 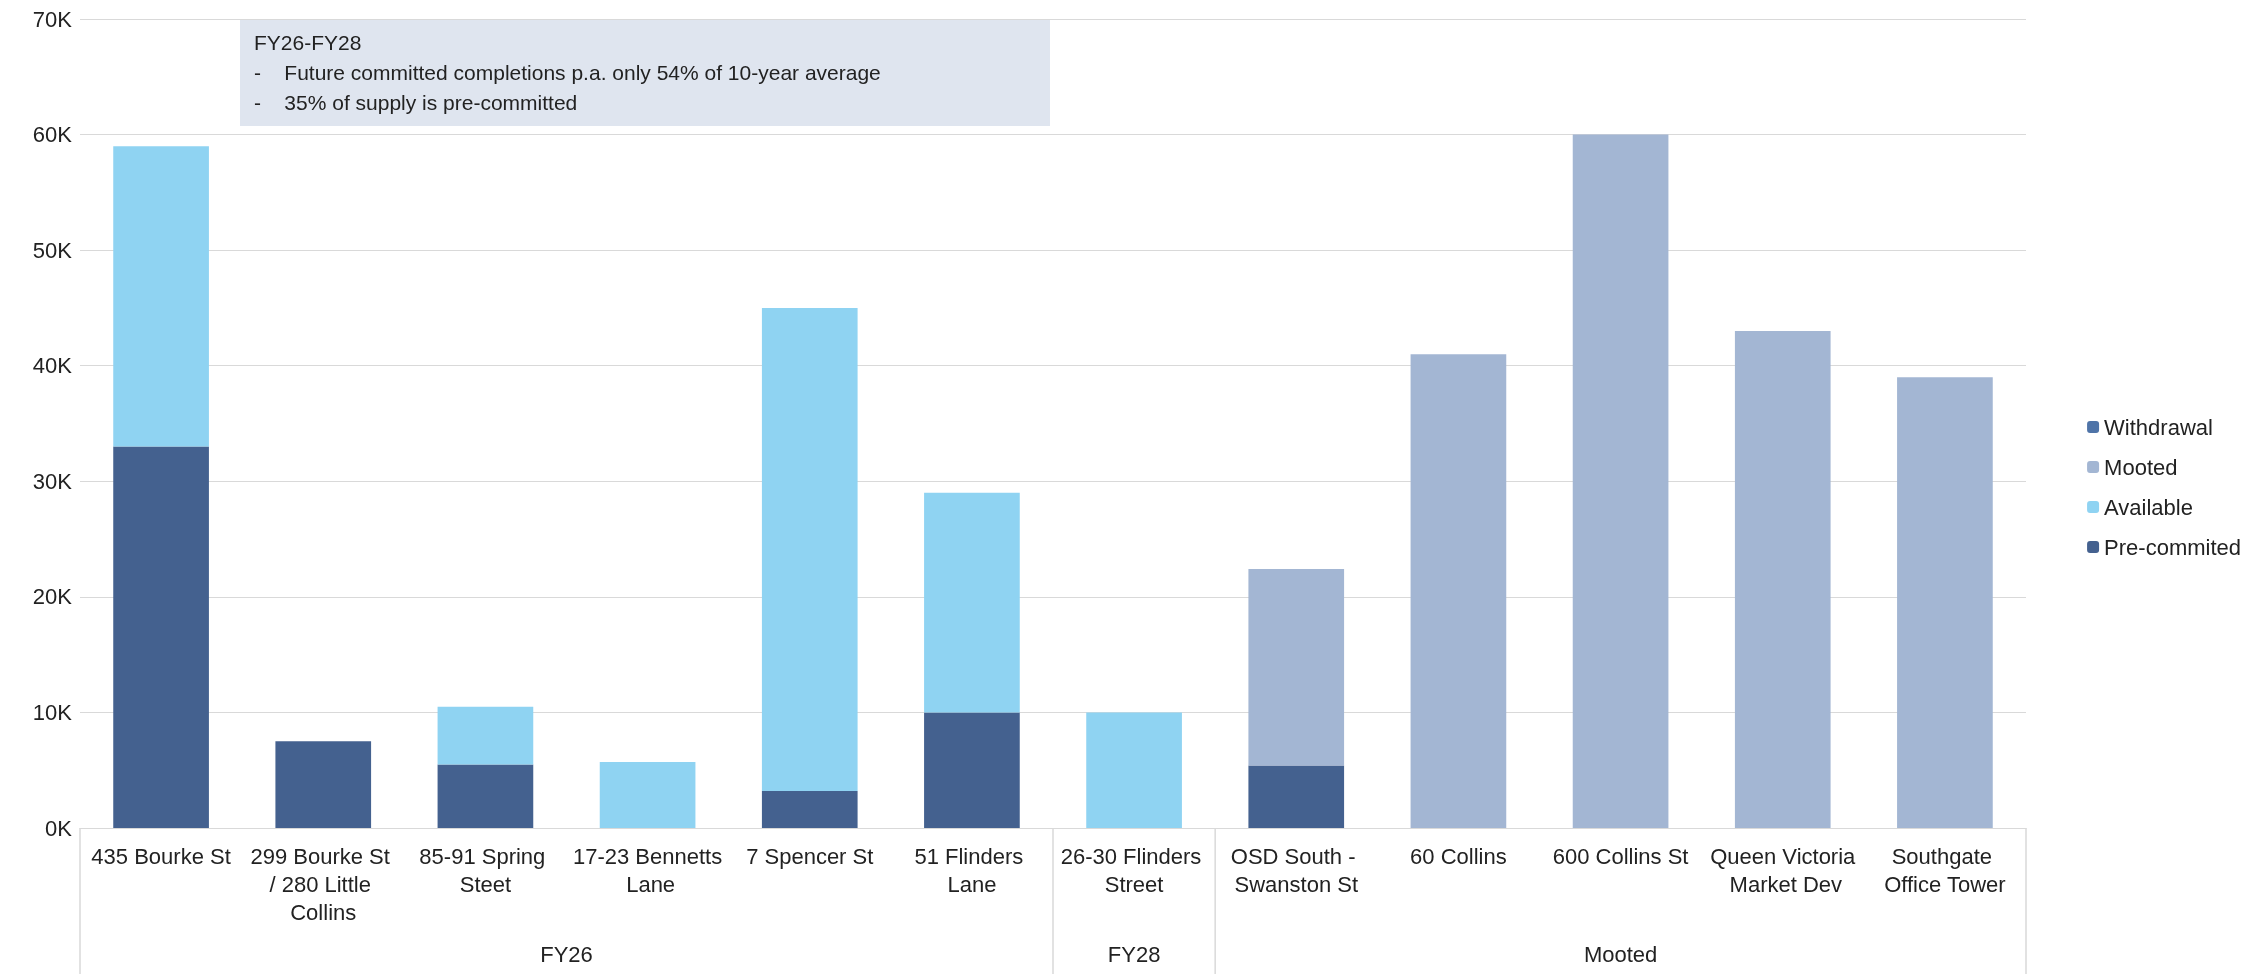 I want to click on x-tick-label: 435 Bourke St, so click(x=161, y=856).